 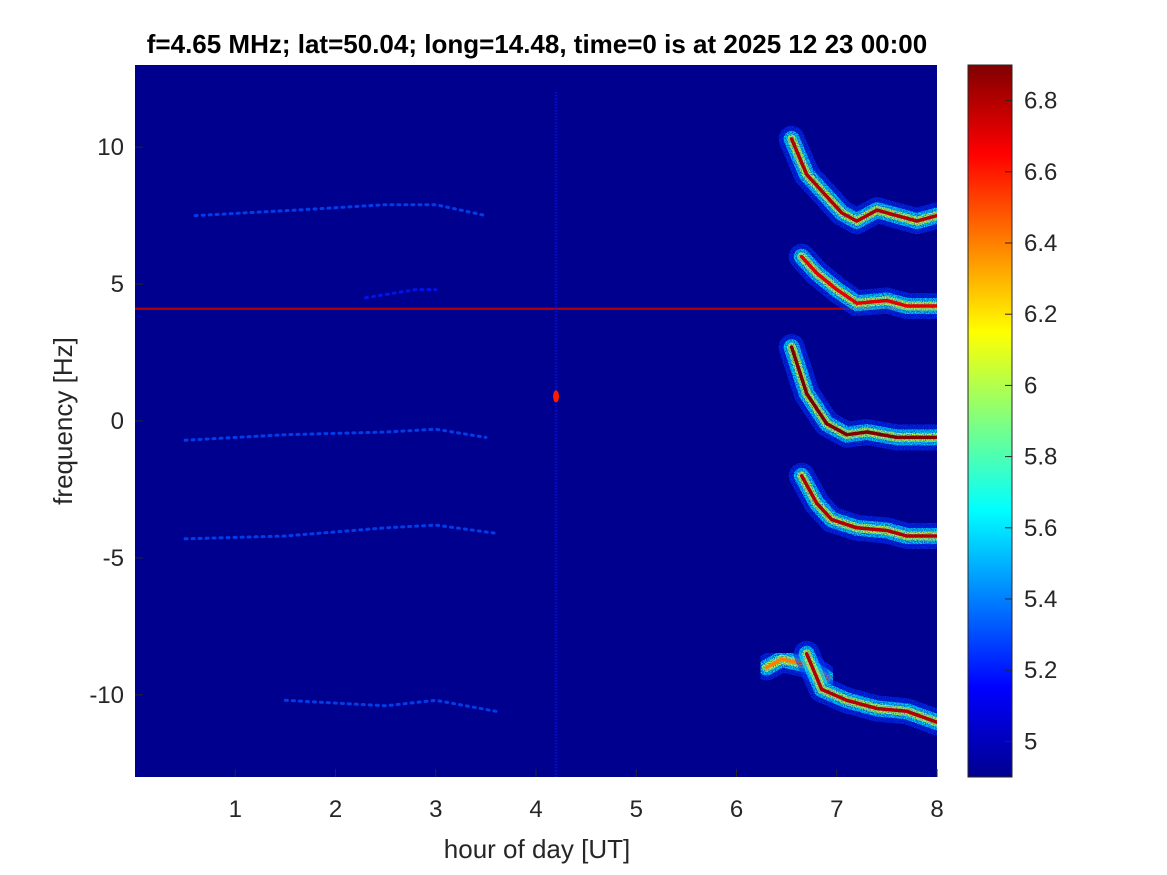 What do you see at coordinates (535, 809) in the screenshot?
I see `x-tick-label: 4` at bounding box center [535, 809].